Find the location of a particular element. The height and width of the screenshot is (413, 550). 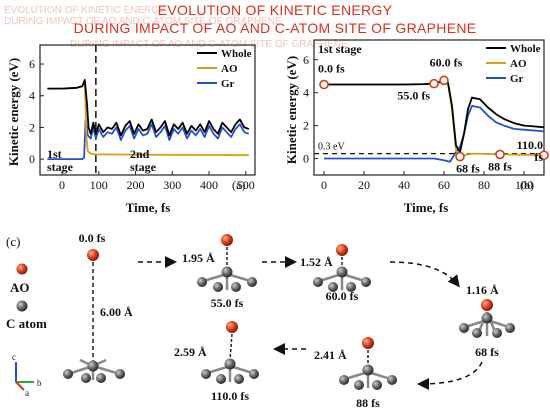

frame-5-time: 110.0 fs is located at coordinates (230, 396).